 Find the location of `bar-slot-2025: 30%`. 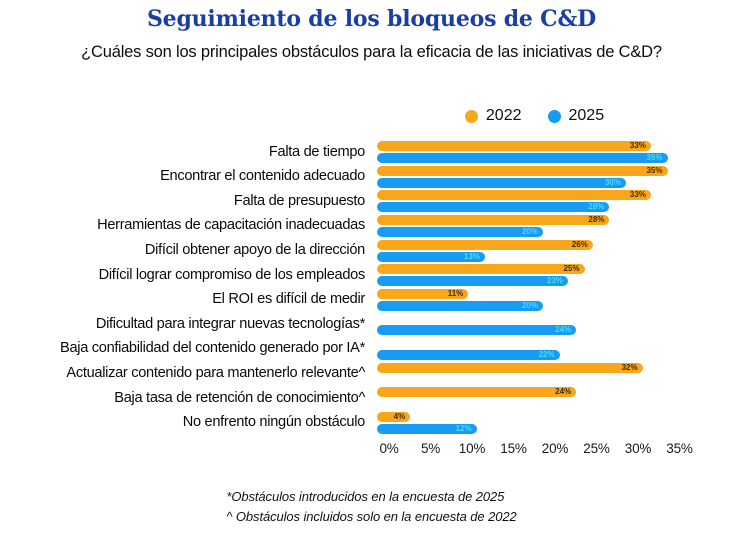

bar-slot-2025: 30% is located at coordinates (560, 182).